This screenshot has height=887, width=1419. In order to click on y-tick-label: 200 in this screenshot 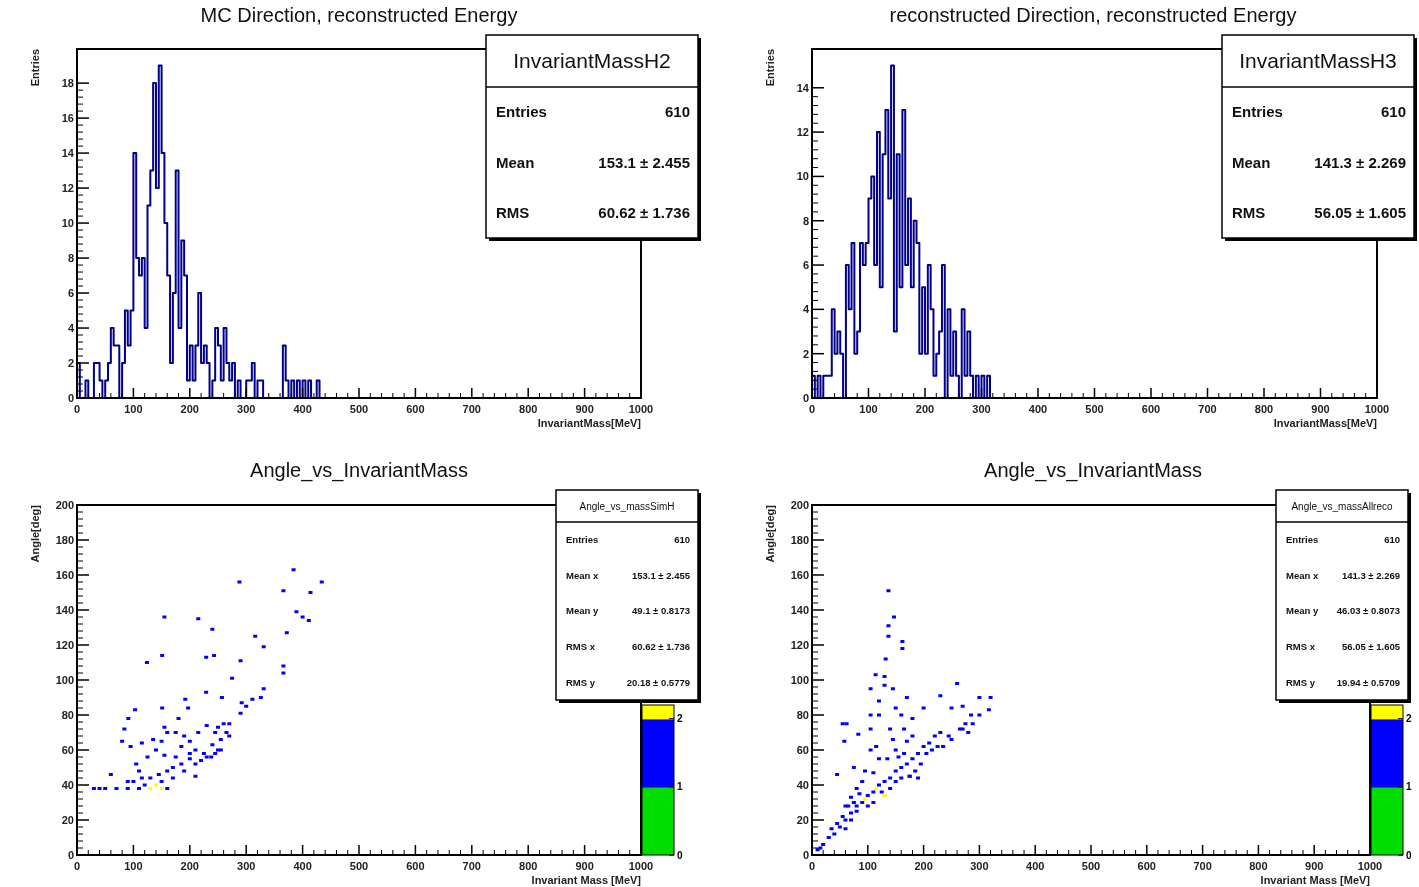, I will do `click(64, 504)`.